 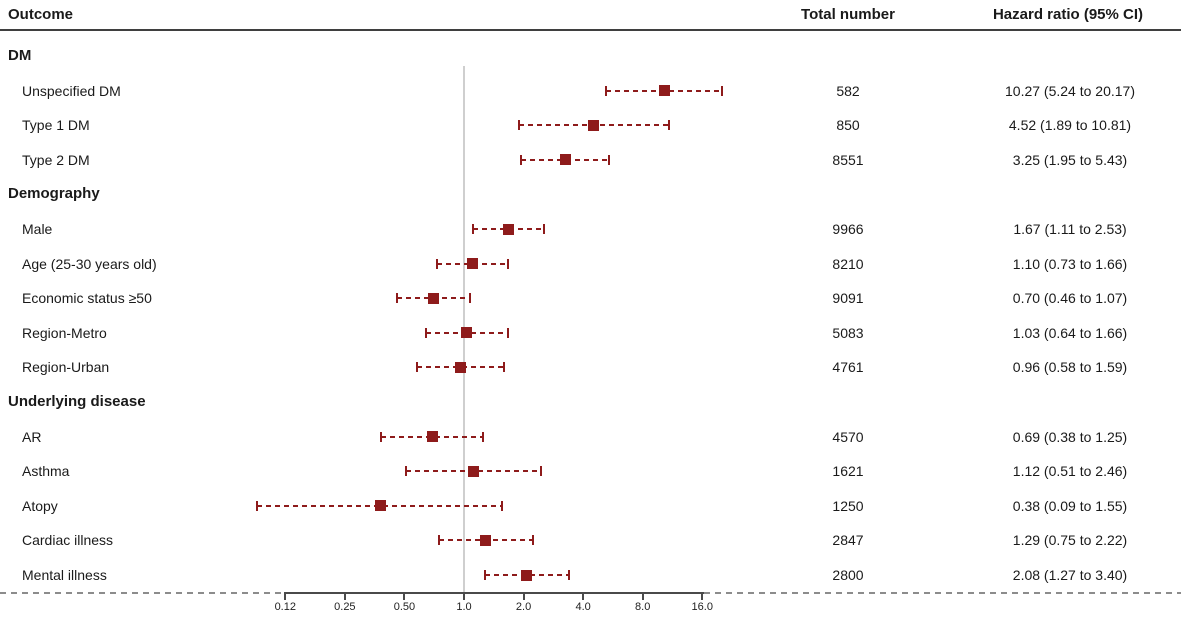 What do you see at coordinates (848, 263) in the screenshot?
I see `total-number-value: 8210` at bounding box center [848, 263].